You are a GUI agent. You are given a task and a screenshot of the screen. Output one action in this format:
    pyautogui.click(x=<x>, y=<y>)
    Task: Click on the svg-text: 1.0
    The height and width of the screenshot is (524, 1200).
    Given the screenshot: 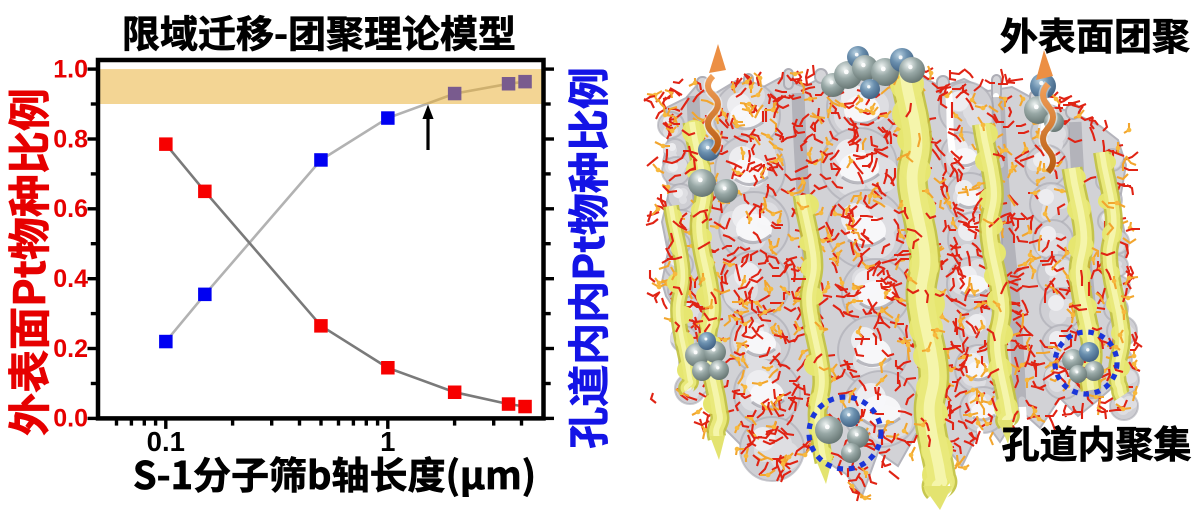 What is the action you would take?
    pyautogui.click(x=70, y=69)
    